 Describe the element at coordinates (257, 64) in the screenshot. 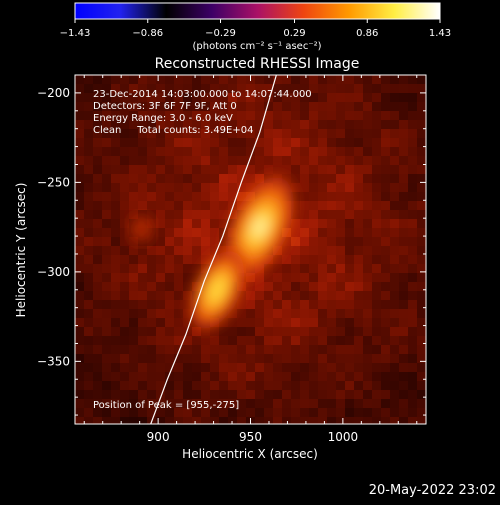

I see `chart-title: Reconstructed RHESSI Image` at that location.